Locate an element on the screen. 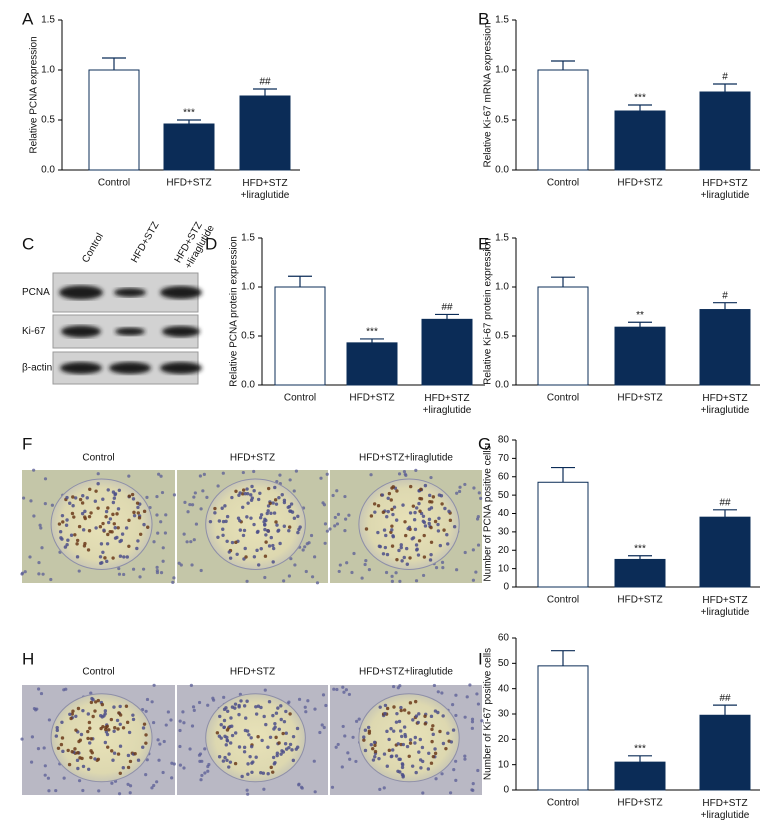  panel-letter: H is located at coordinates (28, 658).